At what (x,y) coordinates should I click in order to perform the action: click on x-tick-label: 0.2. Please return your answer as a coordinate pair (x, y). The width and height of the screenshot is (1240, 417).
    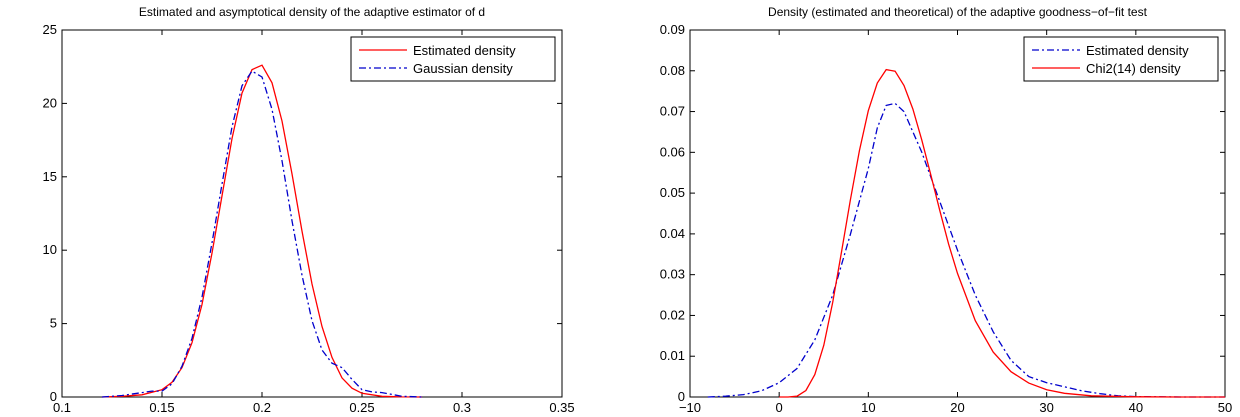
    Looking at the image, I should click on (262, 407).